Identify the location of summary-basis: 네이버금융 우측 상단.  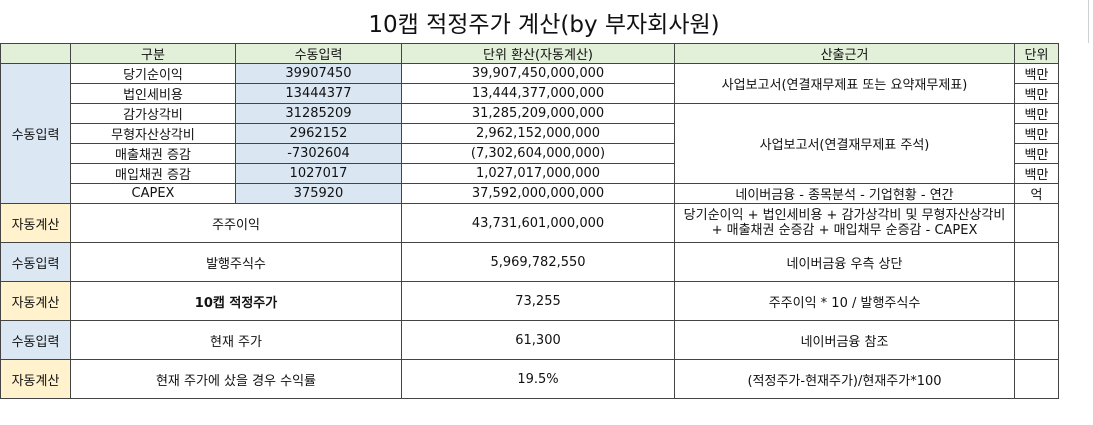
(844, 262).